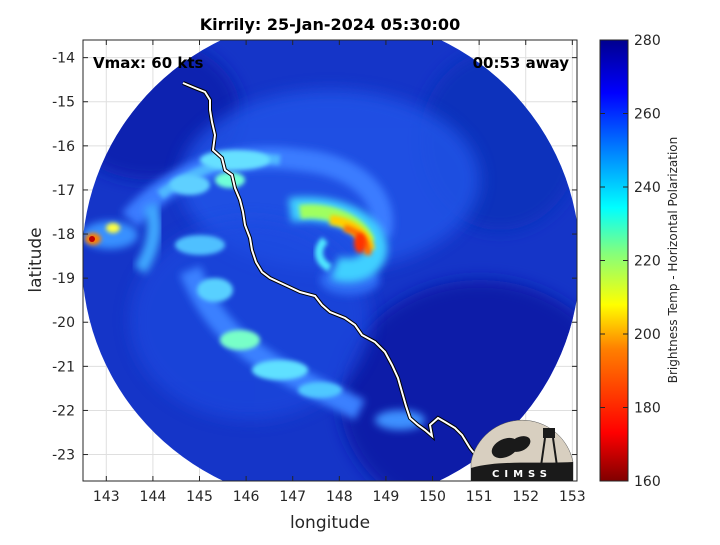 This screenshot has height=545, width=720. Describe the element at coordinates (647, 409) in the screenshot. I see `colorbar-tick-label: 180` at that location.